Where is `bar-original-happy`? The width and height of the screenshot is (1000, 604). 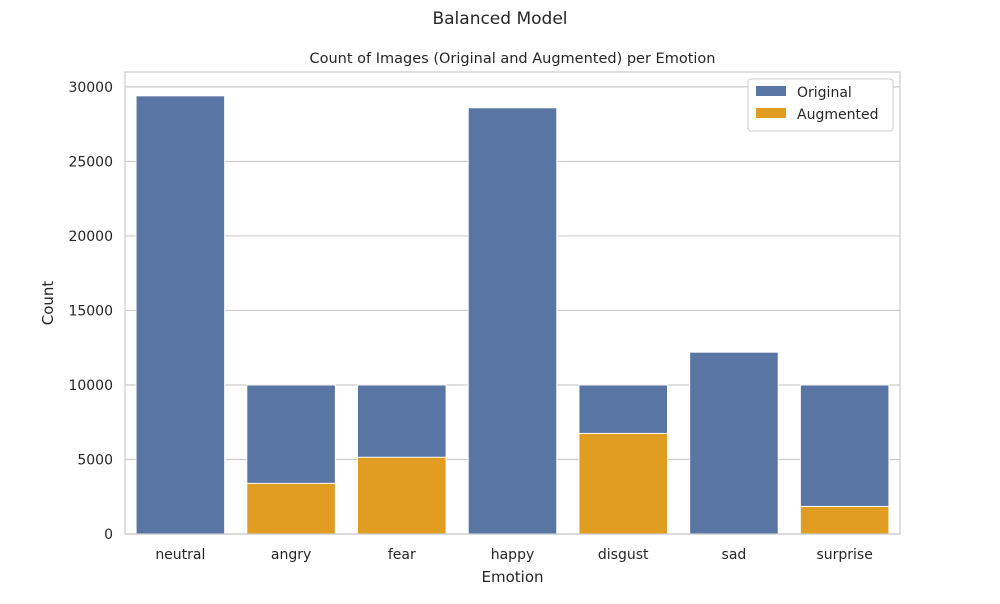 bar-original-happy is located at coordinates (512, 321).